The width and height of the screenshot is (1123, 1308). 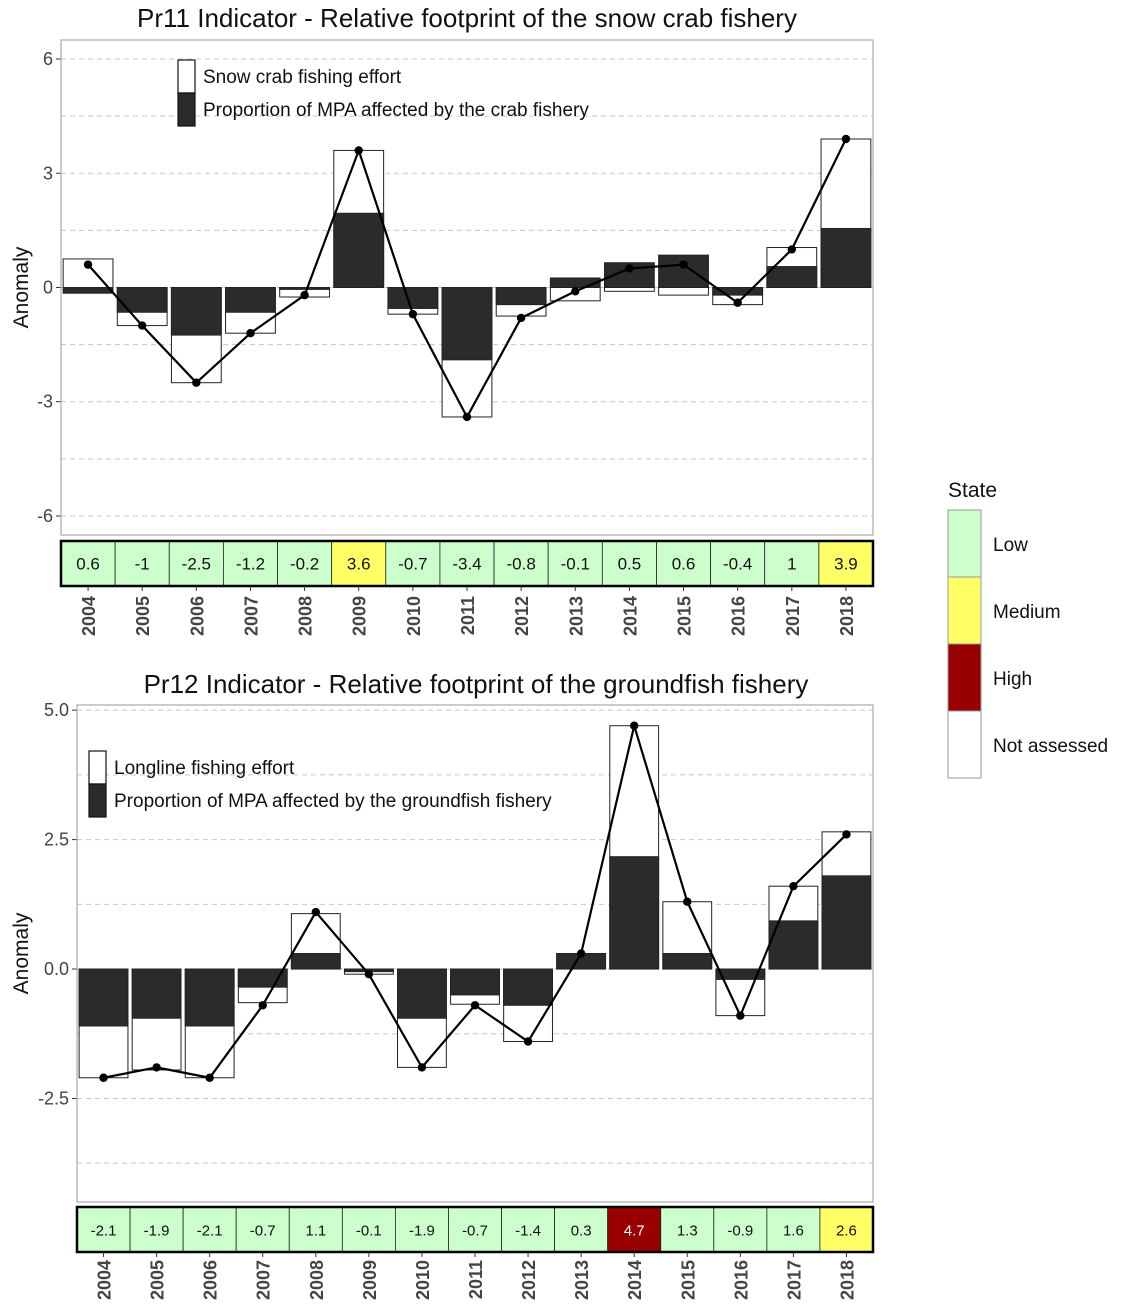 I want to click on state-cell-2004, so click(x=88, y=563).